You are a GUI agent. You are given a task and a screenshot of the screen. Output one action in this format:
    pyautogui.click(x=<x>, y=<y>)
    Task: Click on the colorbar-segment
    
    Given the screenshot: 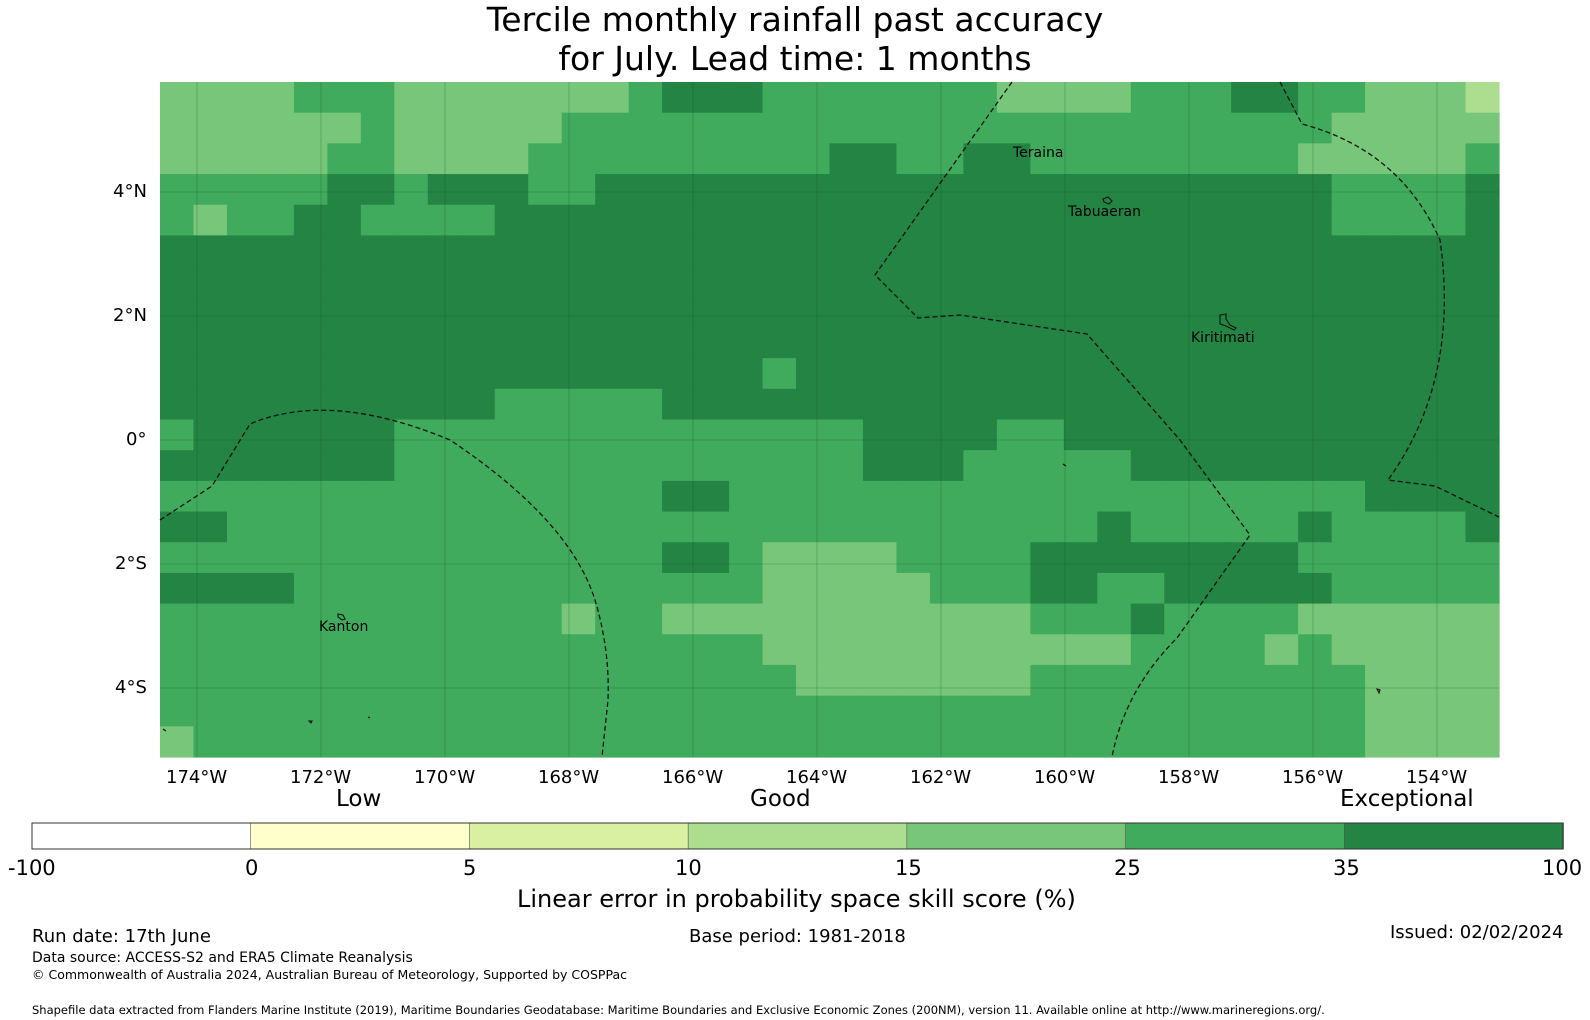 What is the action you would take?
    pyautogui.click(x=1453, y=836)
    